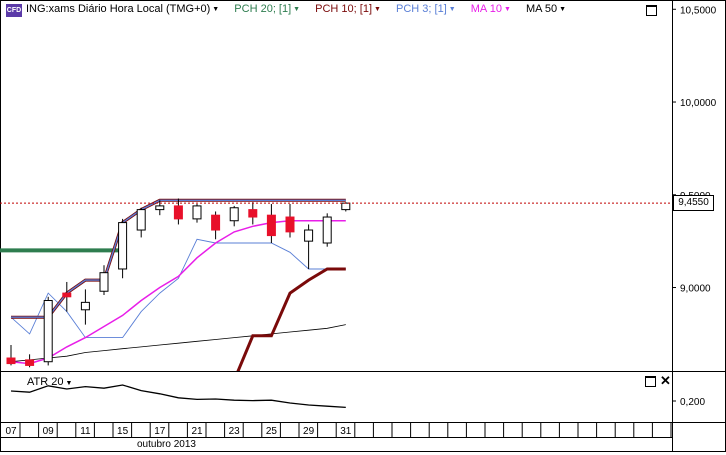  Describe the element at coordinates (421, 9) in the screenshot. I see `legend-label-pch3: PCH 3; [1]` at that location.